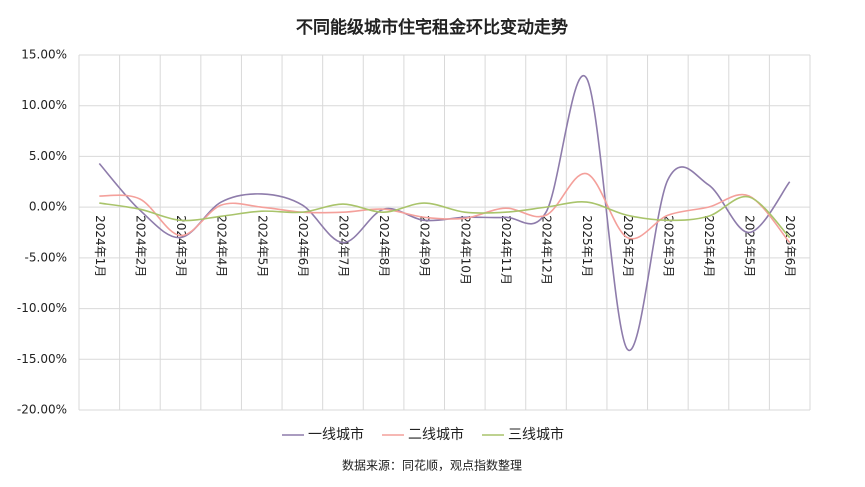  Describe the element at coordinates (262, 246) in the screenshot. I see `x-tick-label: 2024年5月` at that location.